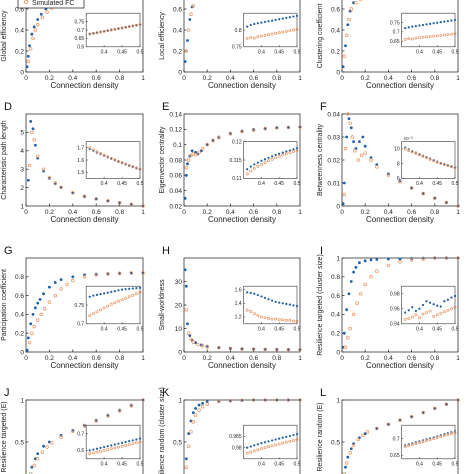 The height and width of the screenshot is (474, 474). I want to click on inset-x-tick-label: 0.5, so click(455, 329).